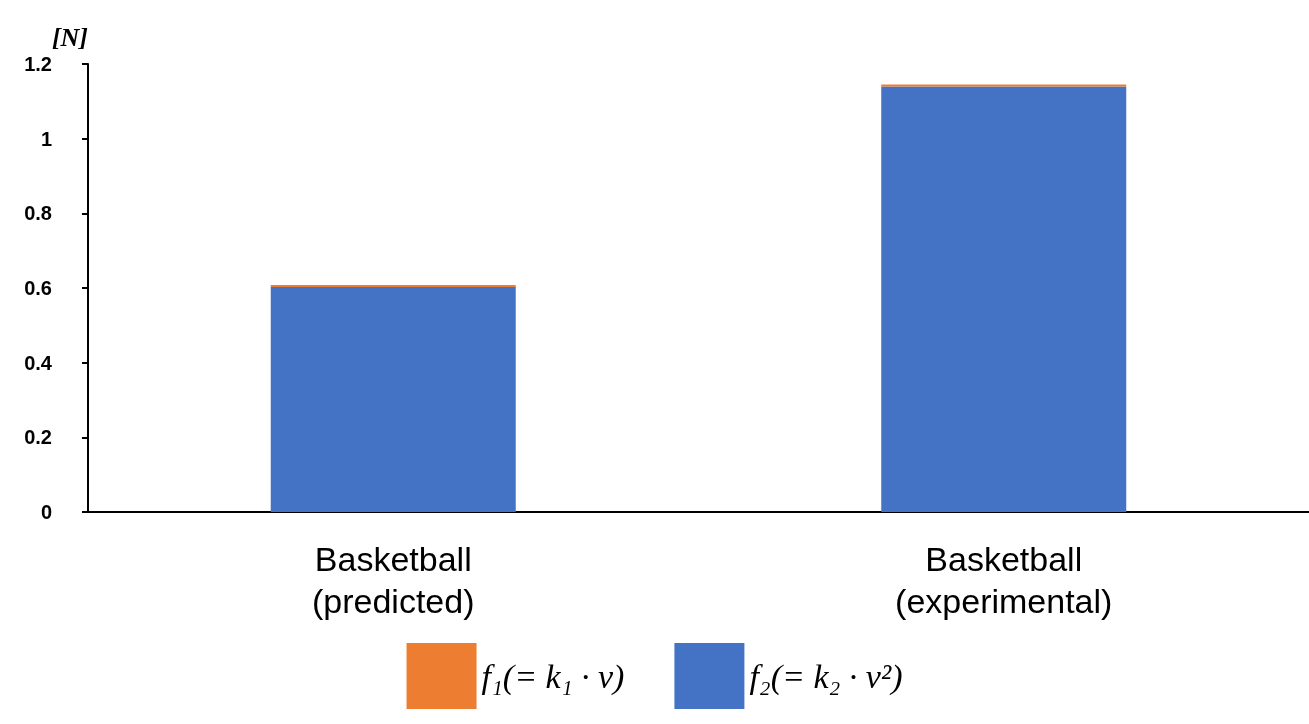 This screenshot has height=724, width=1309. What do you see at coordinates (553, 676) in the screenshot?
I see `legend-label: f₁(= k₁ · v)` at bounding box center [553, 676].